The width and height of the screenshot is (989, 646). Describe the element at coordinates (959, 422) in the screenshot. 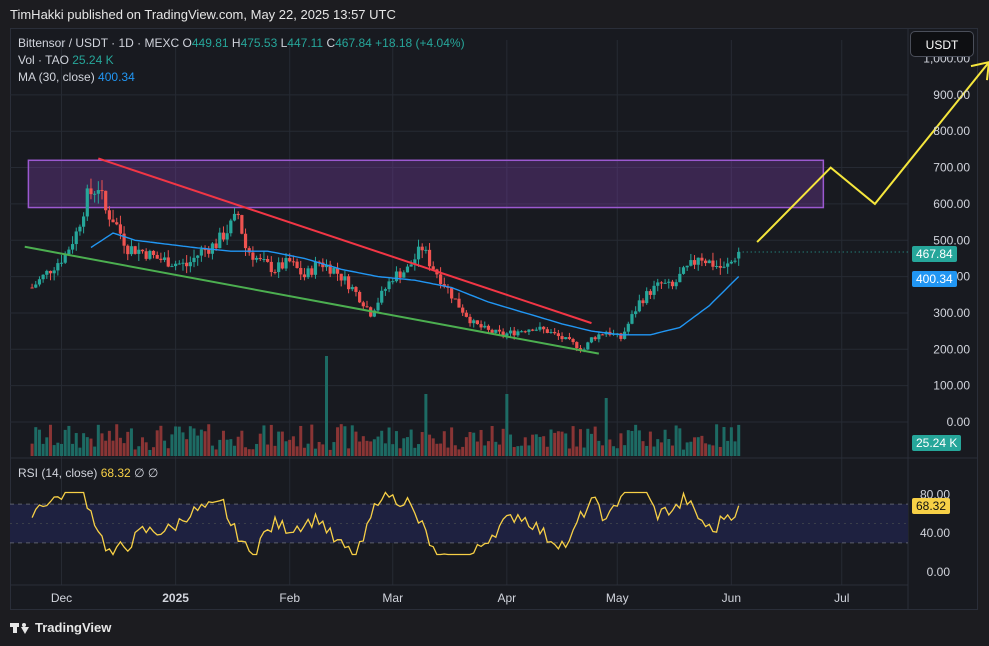

I see `y-tick-label: 0.00` at that location.